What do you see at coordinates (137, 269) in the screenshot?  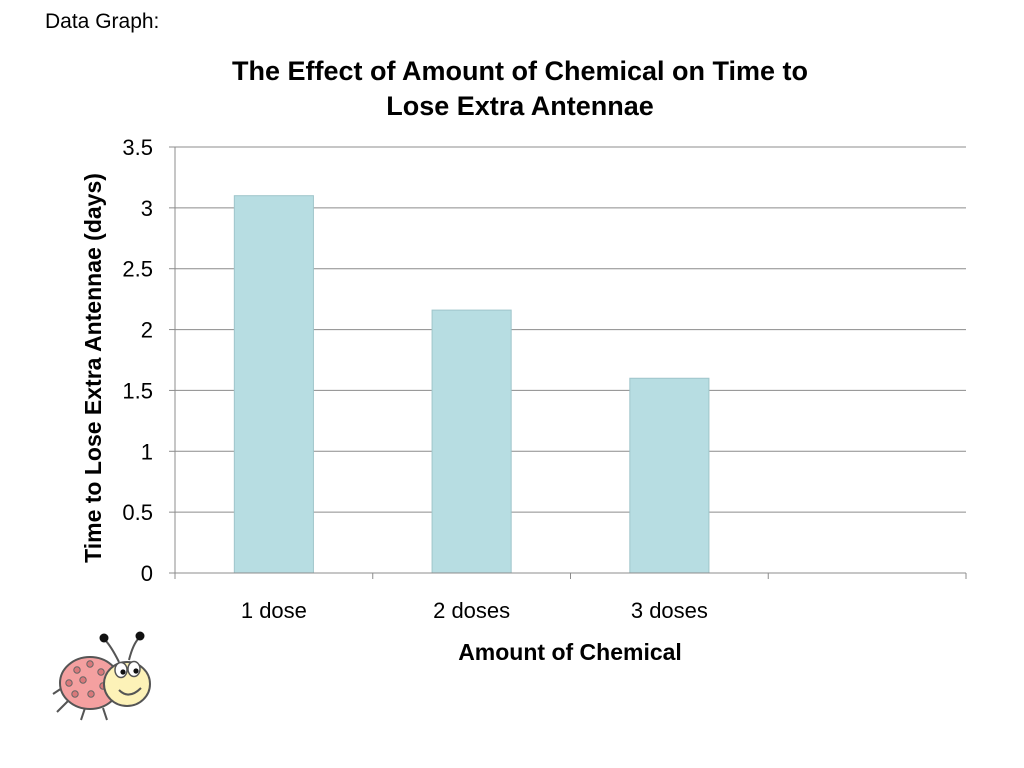 I see `y-tick-label: 2.5` at bounding box center [137, 269].